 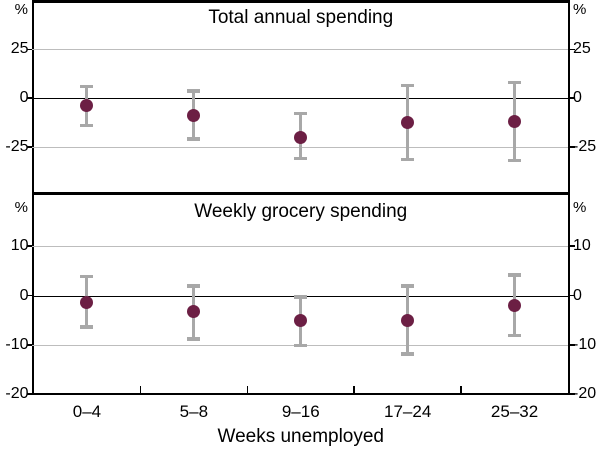 I want to click on y-tick-label-left: 25, so click(x=19, y=49).